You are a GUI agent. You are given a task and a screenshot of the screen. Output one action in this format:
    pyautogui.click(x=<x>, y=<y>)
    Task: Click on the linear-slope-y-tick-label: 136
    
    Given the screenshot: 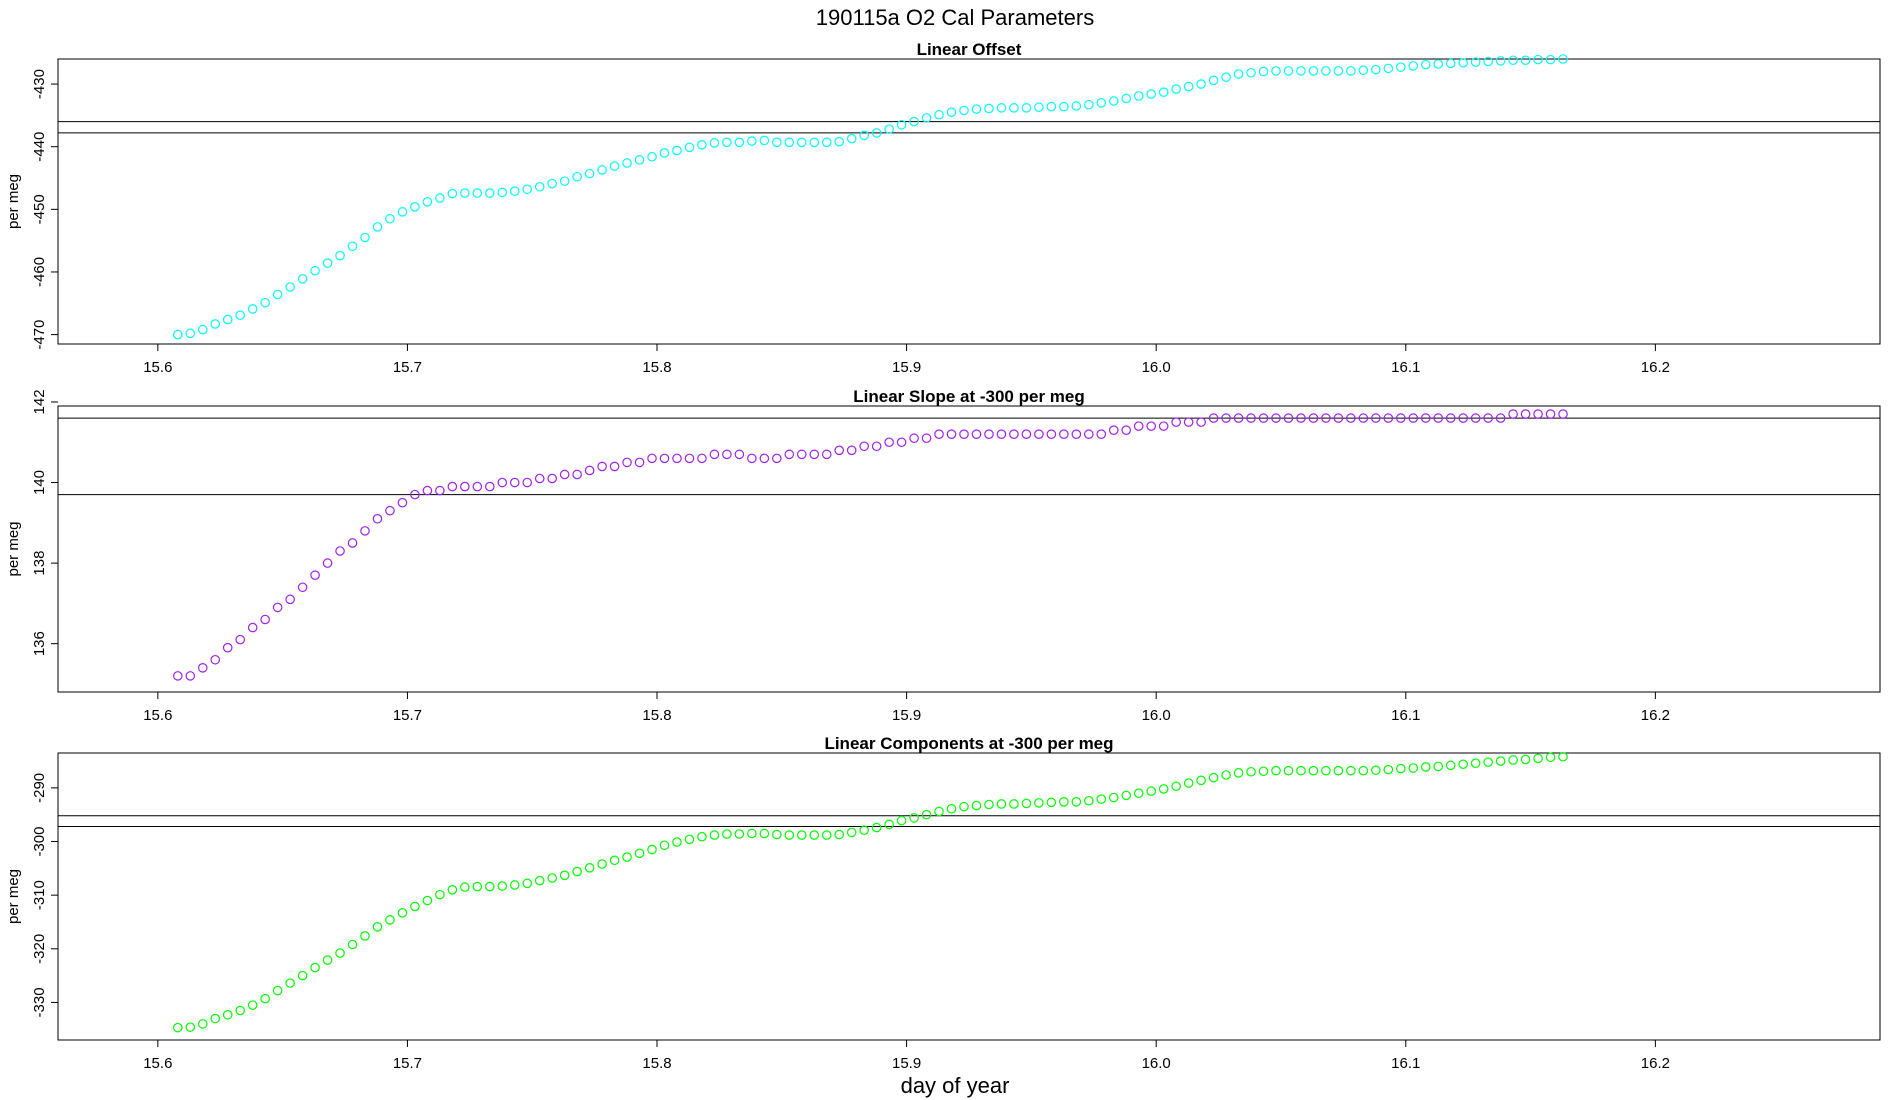 What is the action you would take?
    pyautogui.click(x=39, y=643)
    